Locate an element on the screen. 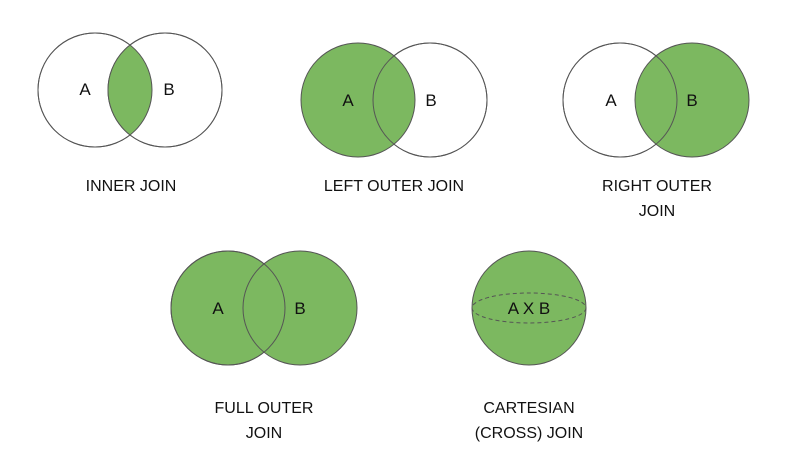 The width and height of the screenshot is (788, 470). left-join-set-b-outline is located at coordinates (430, 100).